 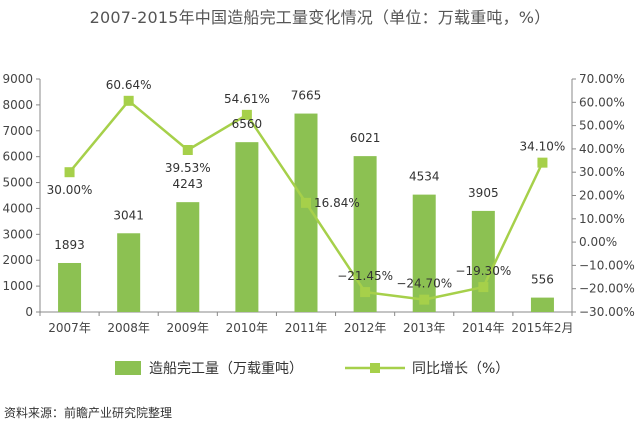 I want to click on chart-legend: 造船完工量（万载重吨） 同比增长（%）, so click(x=312, y=369).